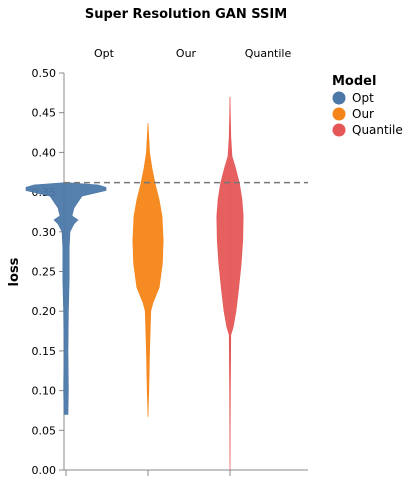 Image resolution: width=415 pixels, height=484 pixels. I want to click on facet-label-opt: Opt, so click(104, 53).